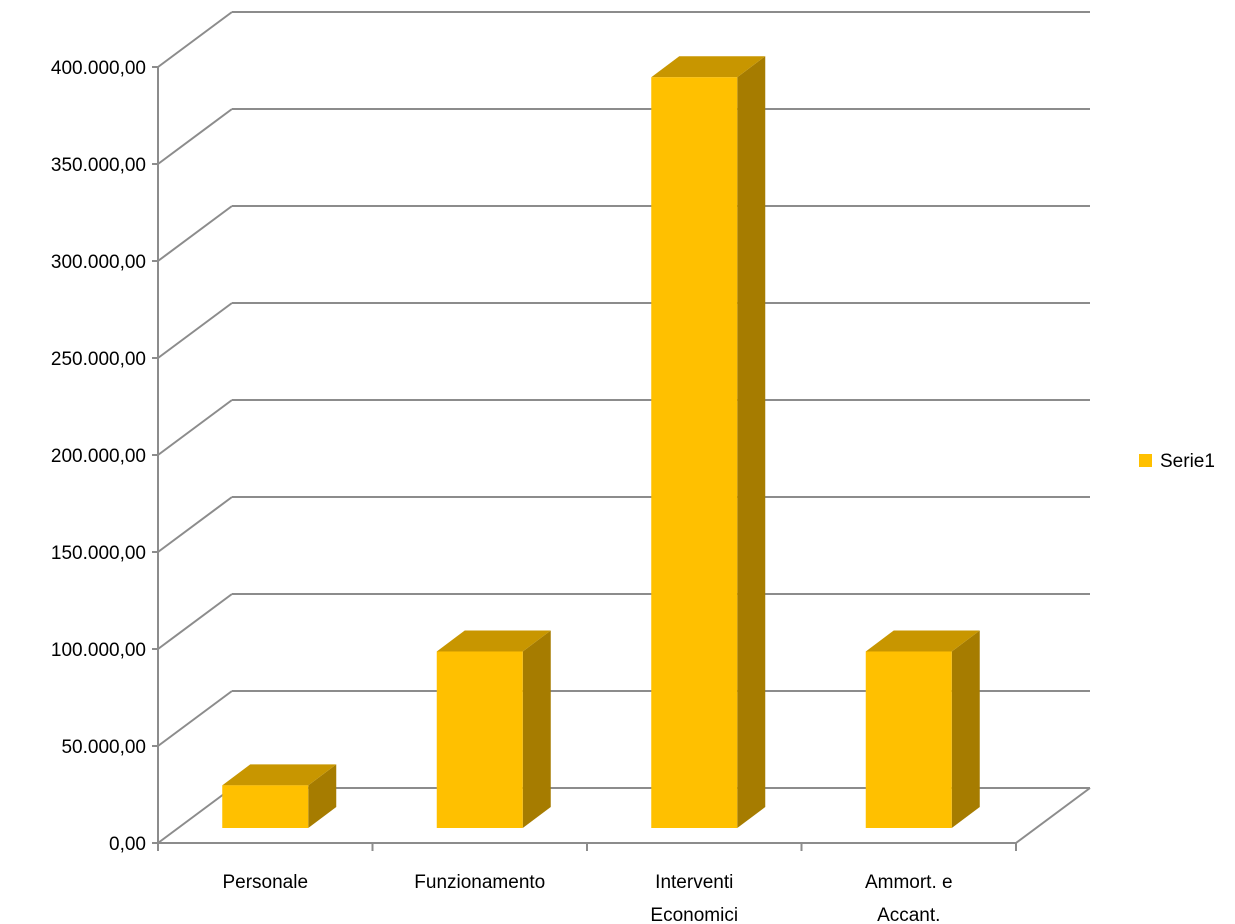 The width and height of the screenshot is (1235, 924). I want to click on y-tick-label: 300.000,00, so click(98, 262).